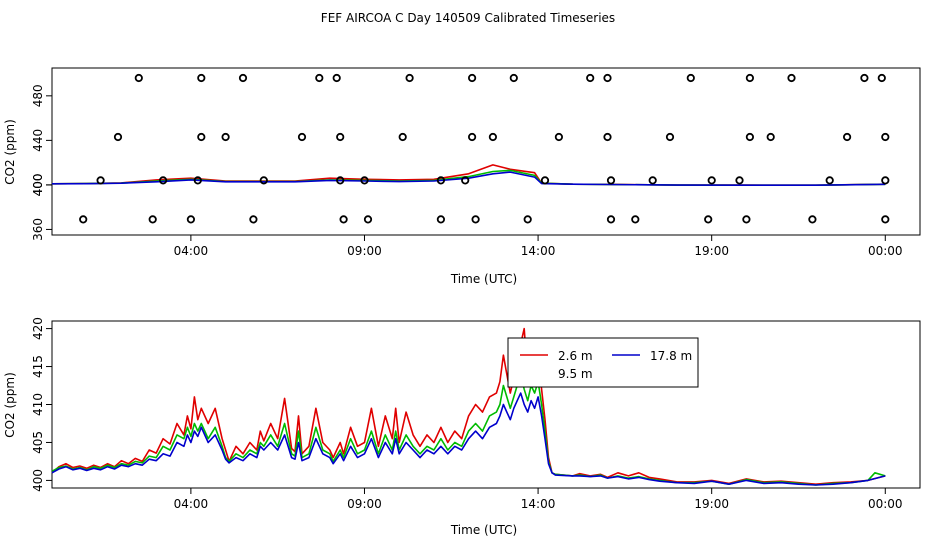 This screenshot has height=540, width=936. I want to click on y-tick-label-top: 440, so click(38, 140).